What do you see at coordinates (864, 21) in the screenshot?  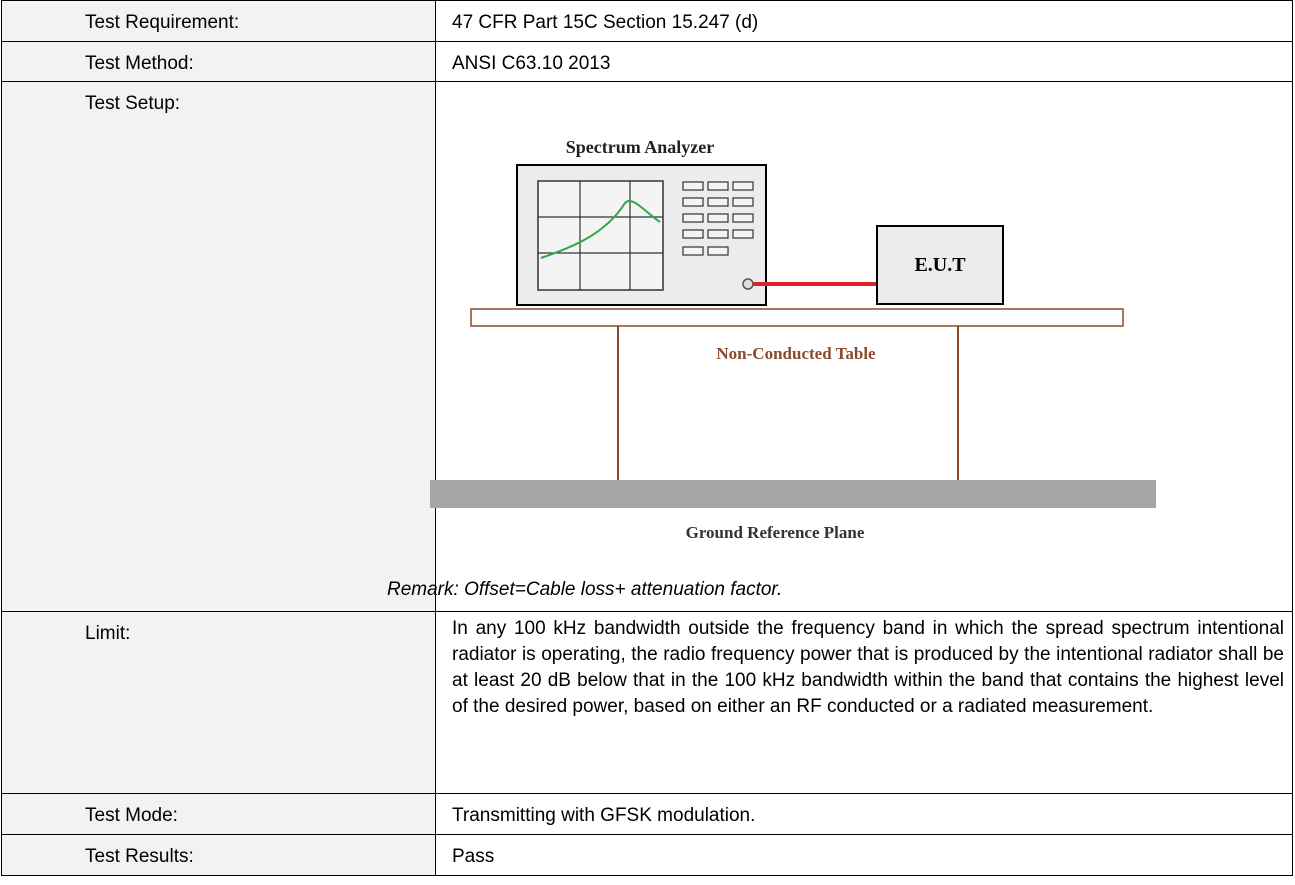 I see `value: 47 CFR Part 15C Section 15.247 (d)` at bounding box center [864, 21].